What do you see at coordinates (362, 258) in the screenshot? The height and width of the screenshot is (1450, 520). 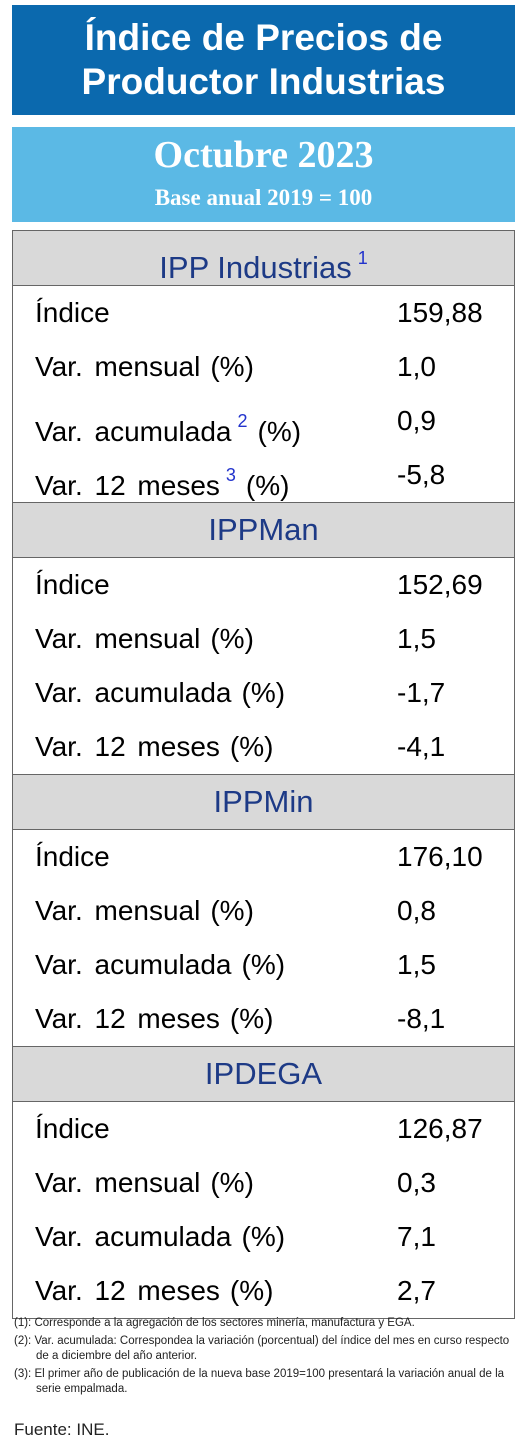 I see `footnote-ref: 1` at bounding box center [362, 258].